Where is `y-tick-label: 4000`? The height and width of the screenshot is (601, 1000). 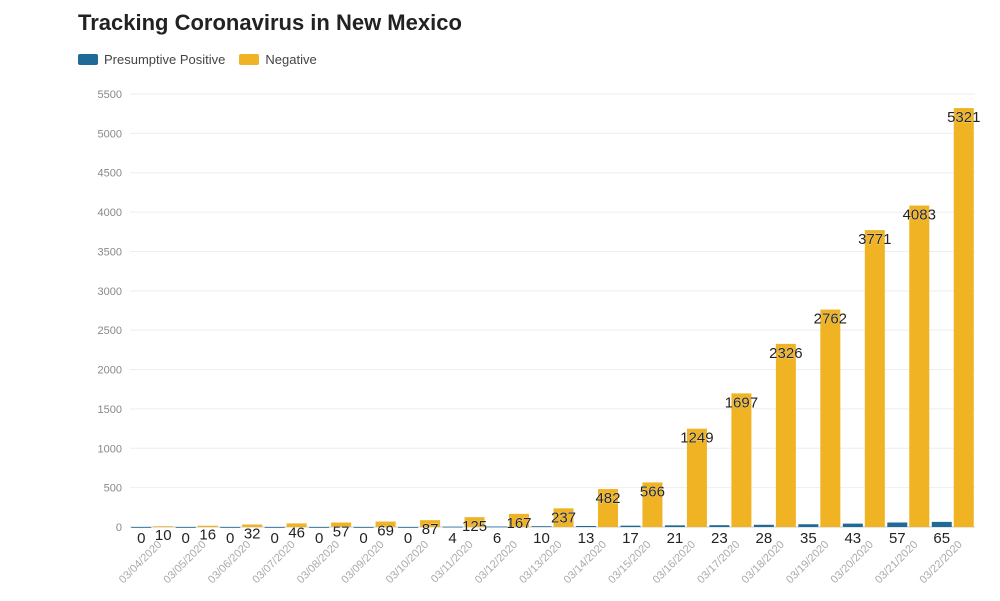 y-tick-label: 4000 is located at coordinates (110, 213).